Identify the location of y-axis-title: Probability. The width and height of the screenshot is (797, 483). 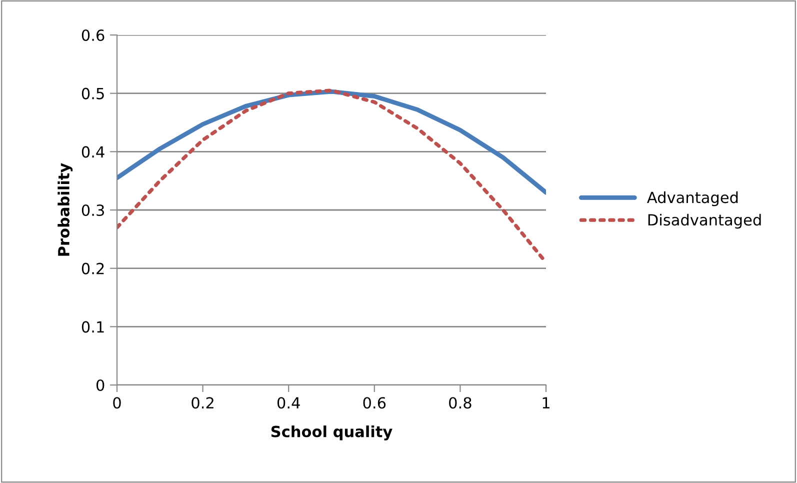
(65, 209).